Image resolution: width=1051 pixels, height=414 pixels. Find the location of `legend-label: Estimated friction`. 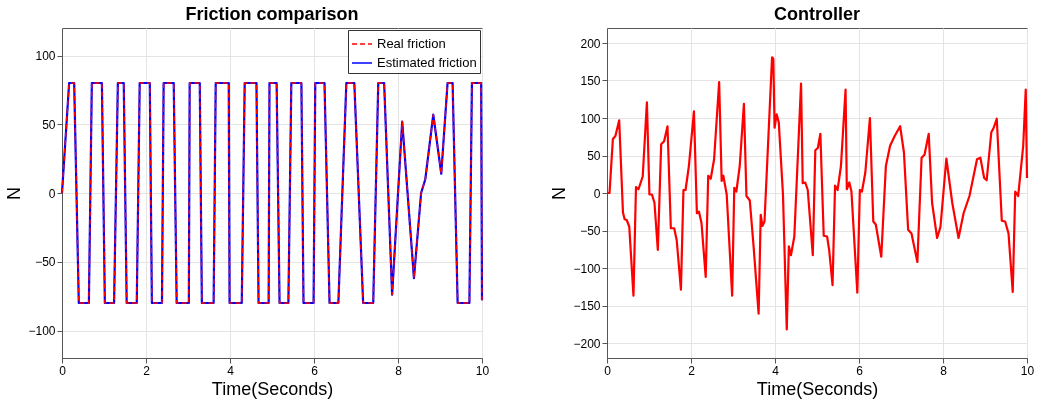

legend-label: Estimated friction is located at coordinates (427, 62).